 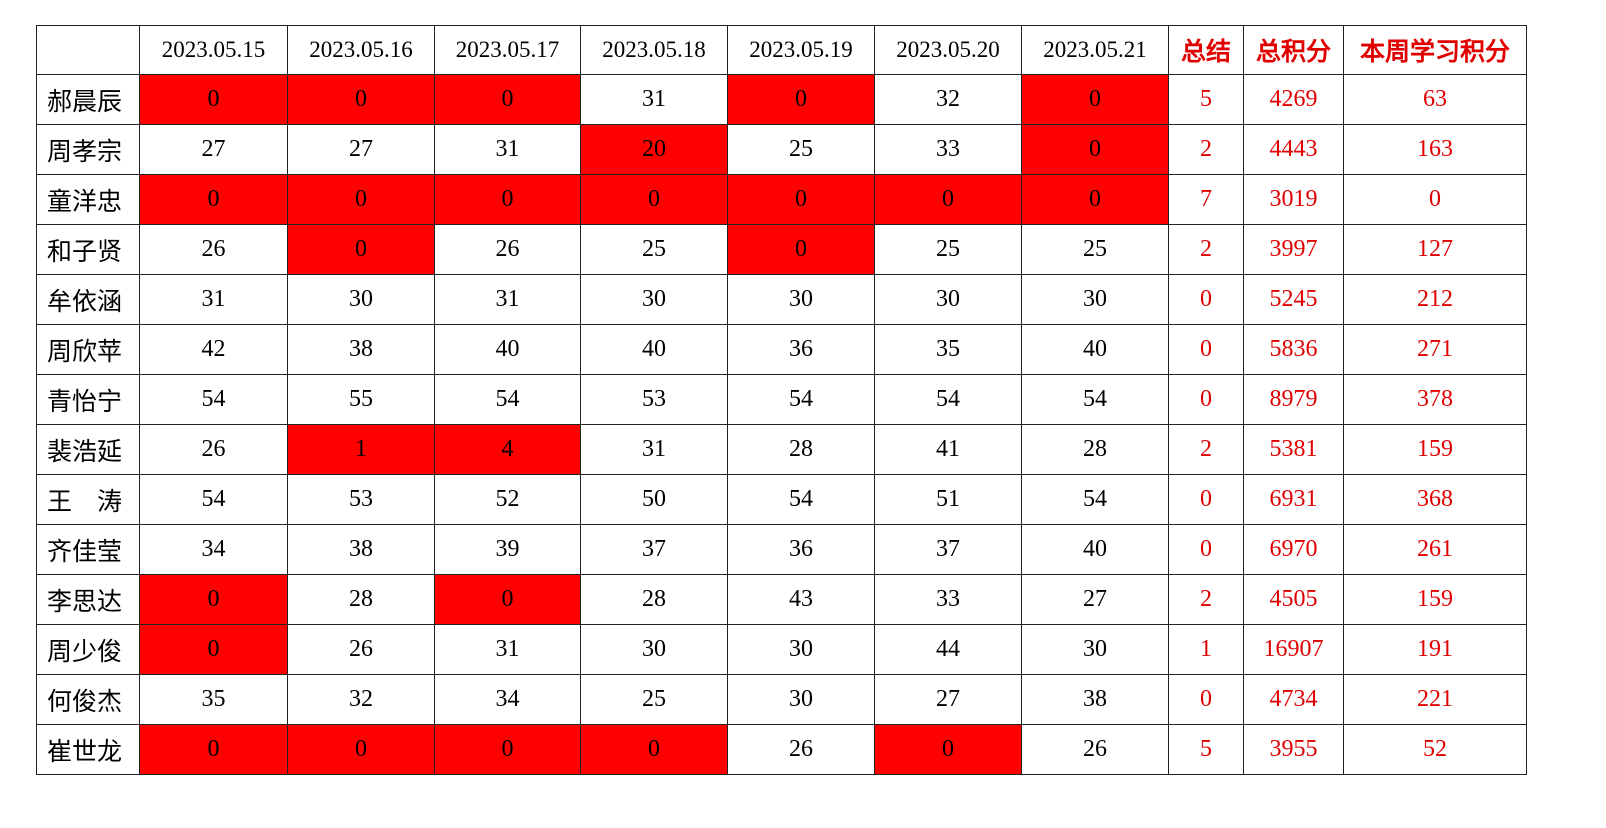 I want to click on data-row: 牟依涵 31 30 31 30 30 30 30 0 5245 212, so click(x=781, y=299).